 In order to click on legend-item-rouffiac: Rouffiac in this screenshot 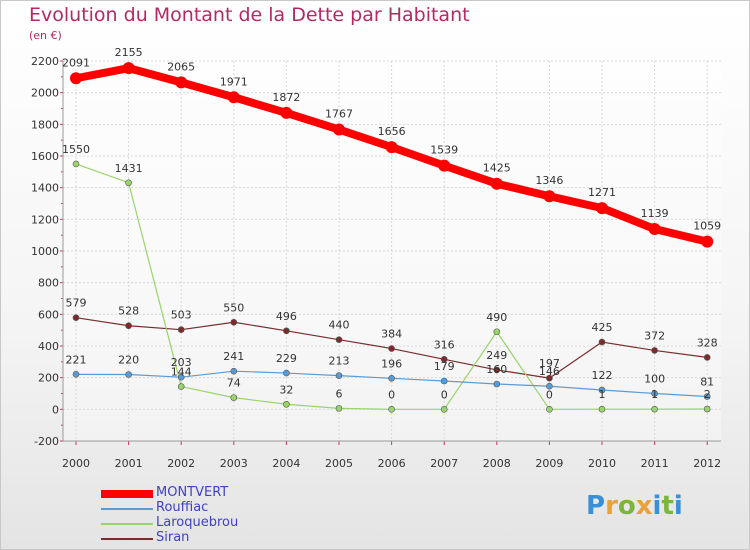, I will do `click(251, 508)`.